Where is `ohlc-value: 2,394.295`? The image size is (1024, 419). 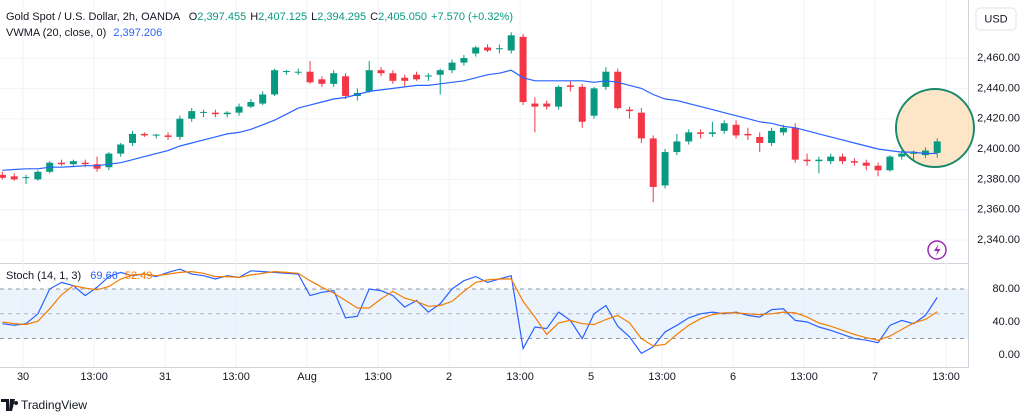
ohlc-value: 2,394.295 is located at coordinates (341, 17).